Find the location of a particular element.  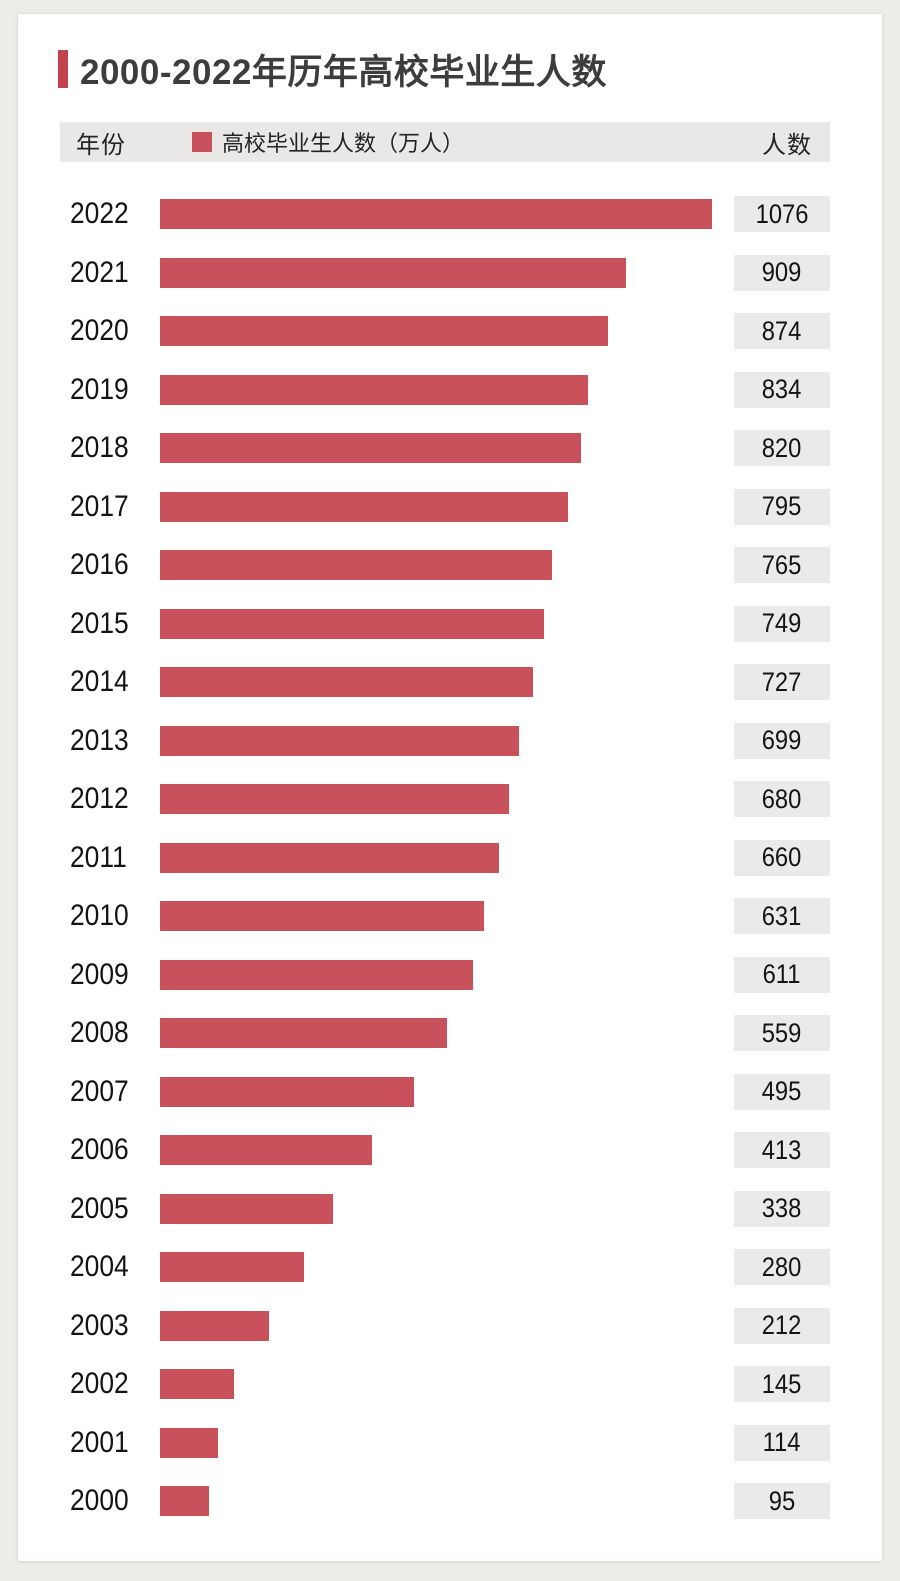

value-label: 765 is located at coordinates (782, 564).